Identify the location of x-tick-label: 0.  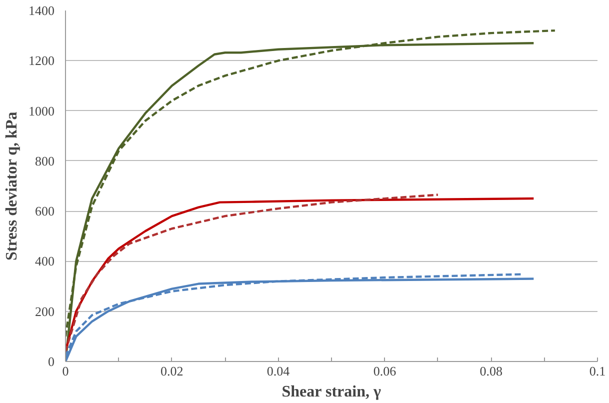
(65, 371).